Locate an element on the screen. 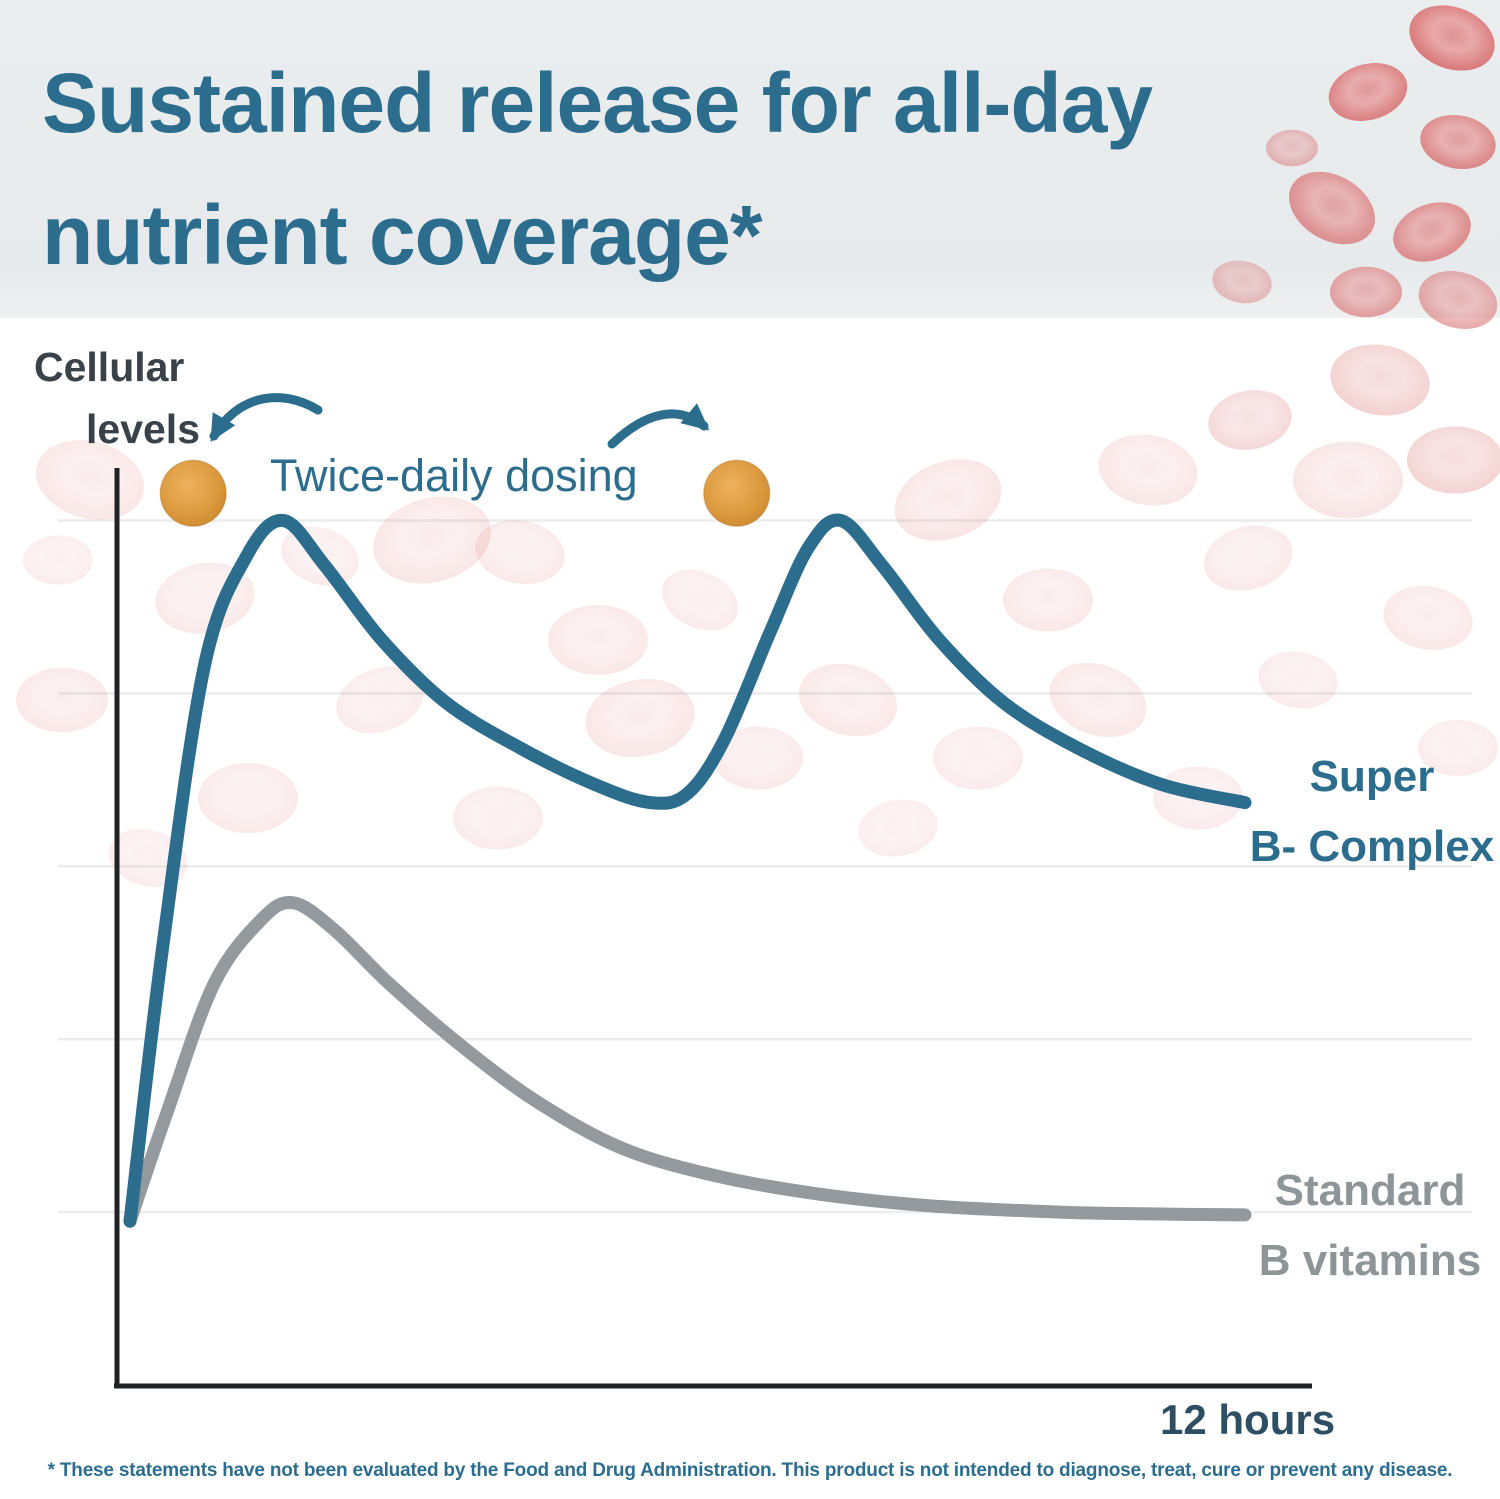 The width and height of the screenshot is (1500, 1499). series-label-super-line1: Super is located at coordinates (1372, 776).